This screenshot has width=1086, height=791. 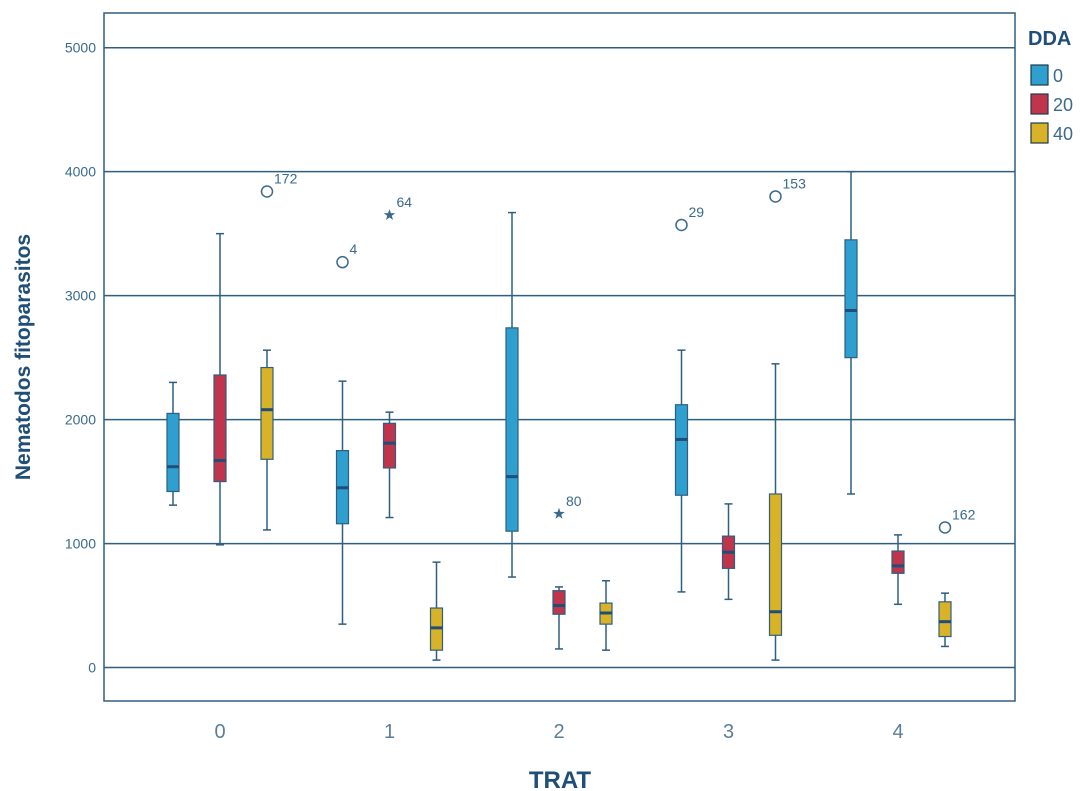 I want to click on x-axis-title: TRAT, so click(x=560, y=779).